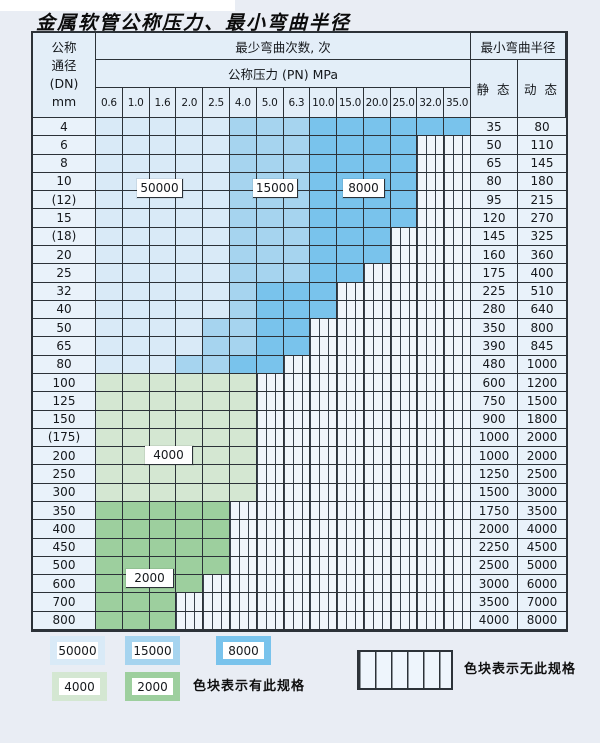 This screenshot has width=600, height=743. Describe the element at coordinates (494, 273) in the screenshot. I see `static-radius-value: 175` at that location.